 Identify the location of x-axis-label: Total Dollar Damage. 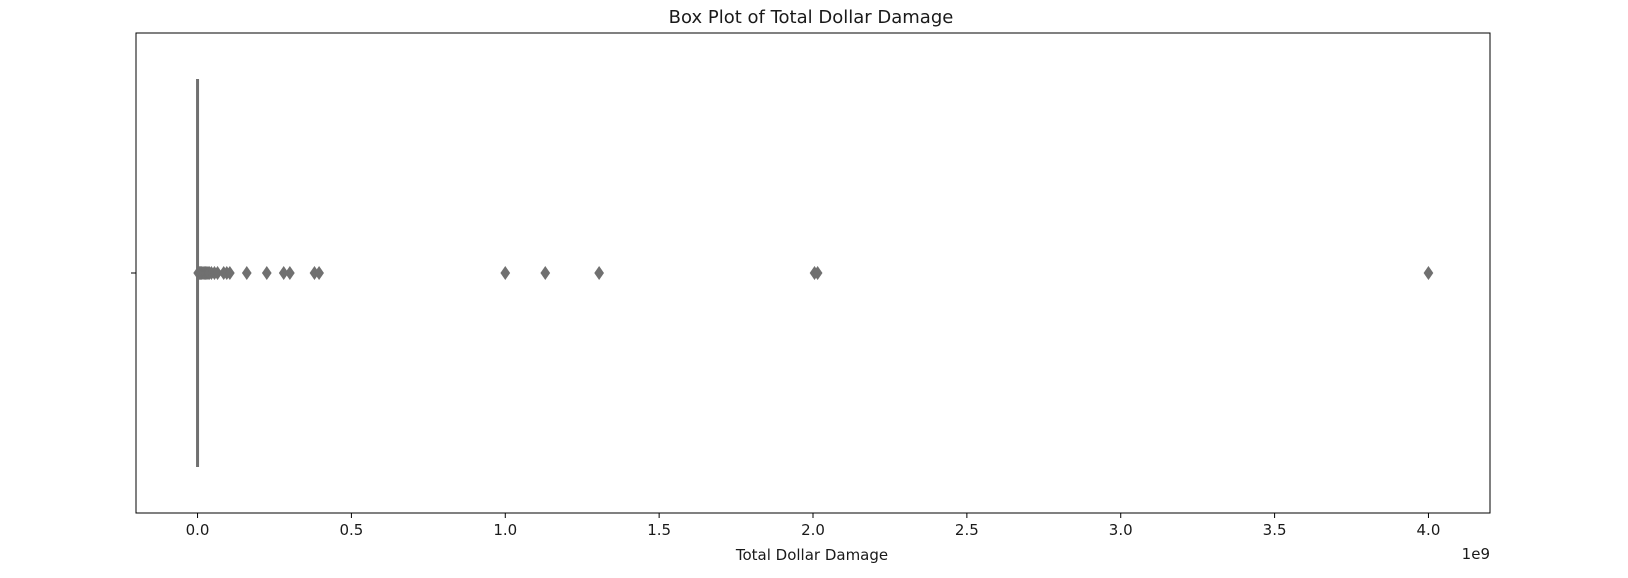
(811, 555).